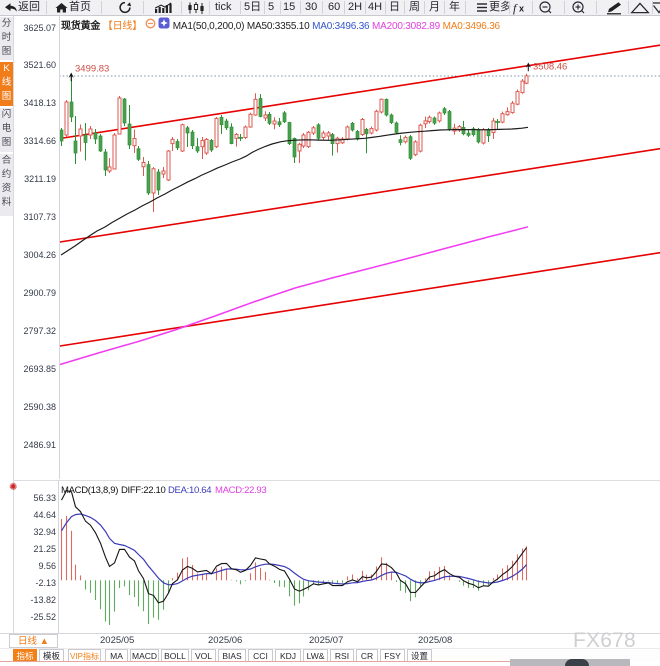 The width and height of the screenshot is (660, 666). Describe the element at coordinates (521, 9) in the screenshot. I see `svg-text: x` at that location.